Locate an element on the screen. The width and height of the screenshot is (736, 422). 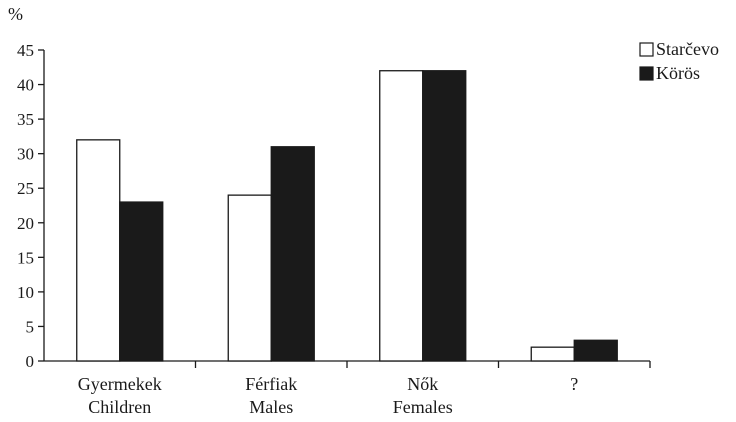
y-tick-label: 20 is located at coordinates (25, 223).